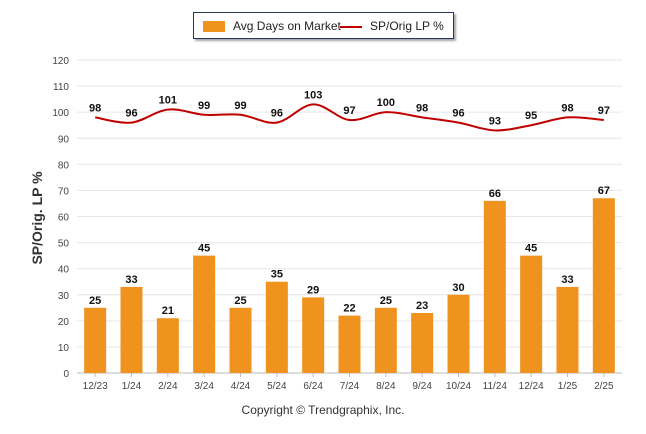 The width and height of the screenshot is (646, 434). What do you see at coordinates (60, 113) in the screenshot?
I see `y-tick-label: 100` at bounding box center [60, 113].